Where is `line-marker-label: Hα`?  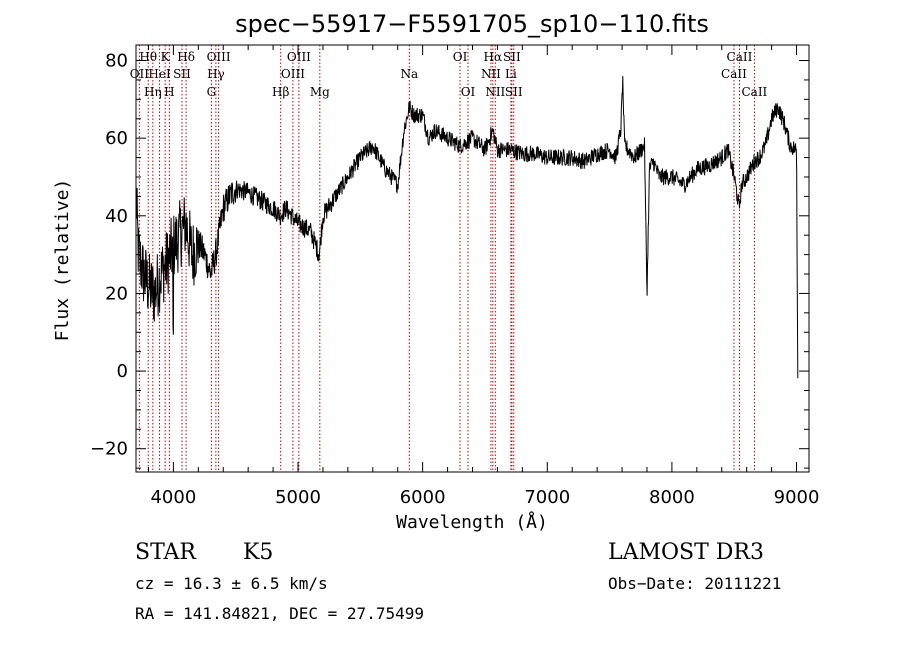
line-marker-label: Hα is located at coordinates (493, 57).